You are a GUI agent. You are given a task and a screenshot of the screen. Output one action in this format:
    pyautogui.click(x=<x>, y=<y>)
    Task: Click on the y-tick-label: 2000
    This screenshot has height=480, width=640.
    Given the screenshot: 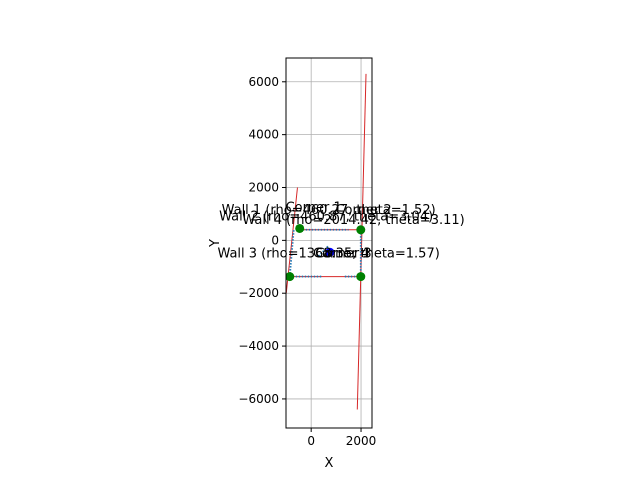 What is the action you would take?
    pyautogui.click(x=263, y=188)
    